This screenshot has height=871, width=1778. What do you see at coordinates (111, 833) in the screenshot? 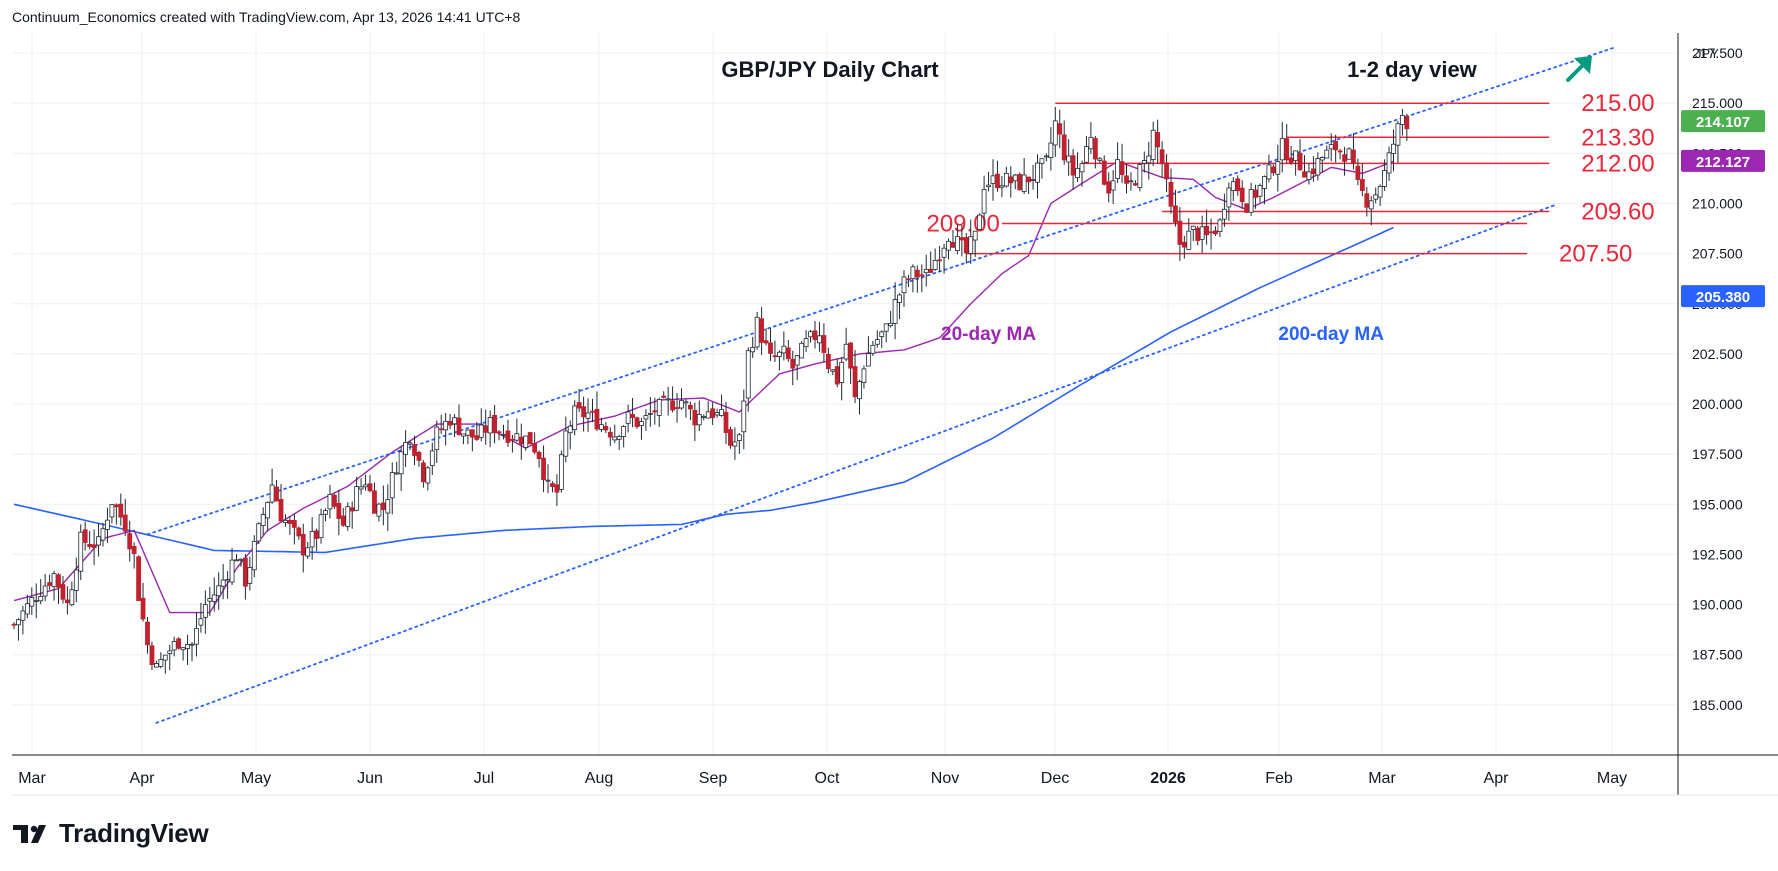
I see `tradingview-logo: TradingView` at bounding box center [111, 833].